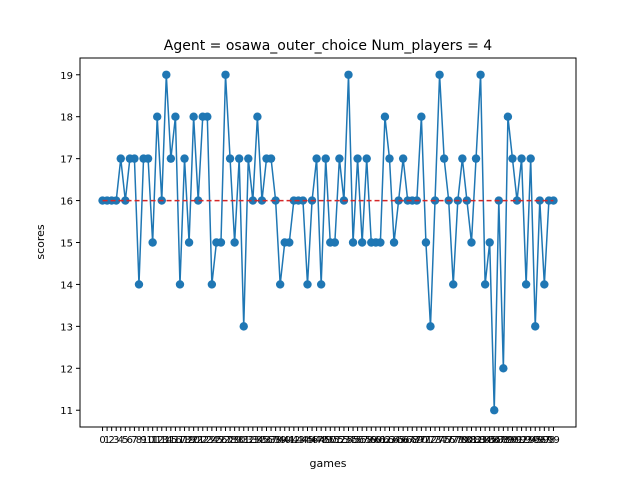  I want to click on x-tick-label: 33, so click(252, 440).